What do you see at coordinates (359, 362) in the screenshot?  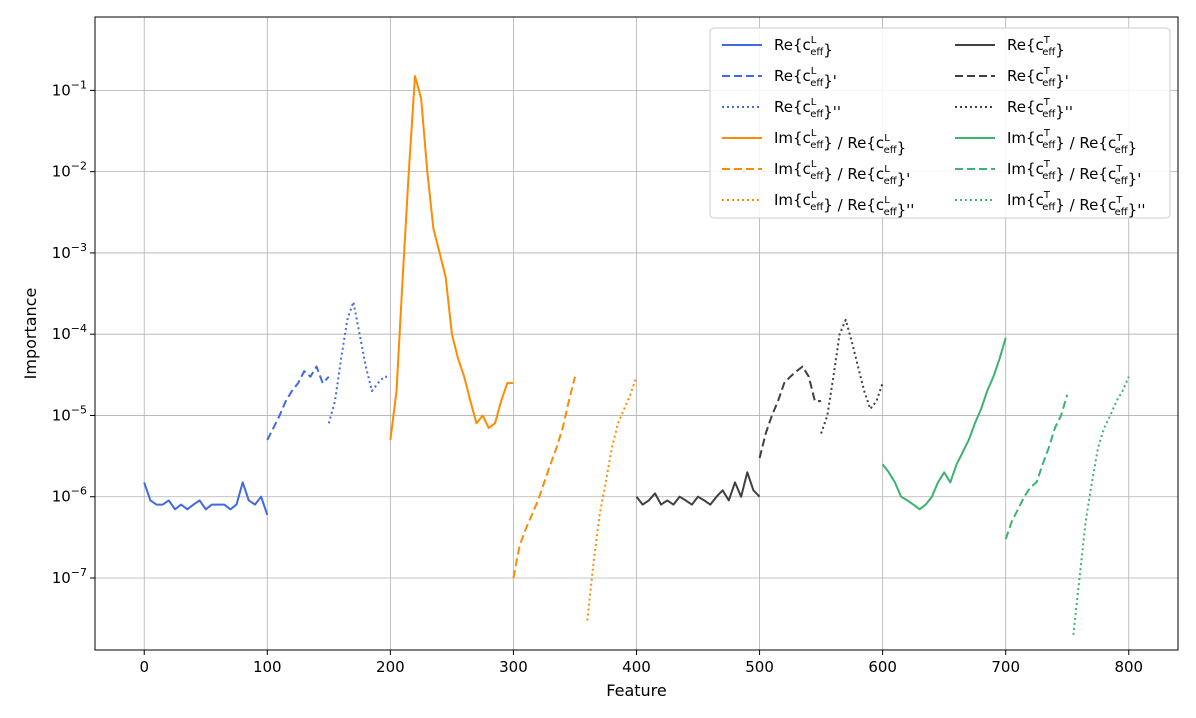 I see `series-line-s3` at bounding box center [359, 362].